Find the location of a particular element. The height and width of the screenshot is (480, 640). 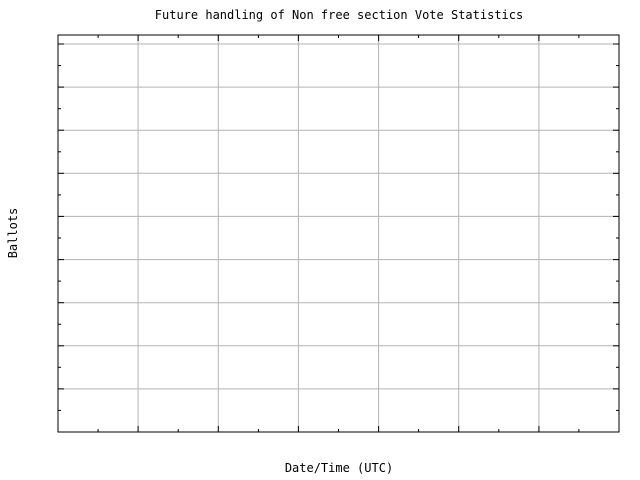

x-axis-title: Date/Time (UTC) is located at coordinates (339, 468).